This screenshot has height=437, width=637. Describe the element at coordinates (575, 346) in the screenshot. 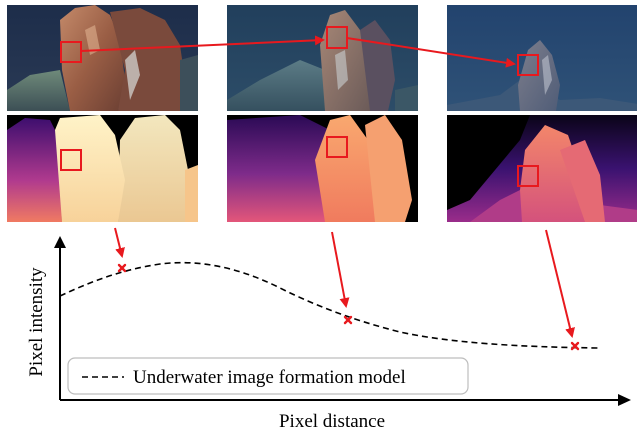

I see `sample-marker-far` at that location.